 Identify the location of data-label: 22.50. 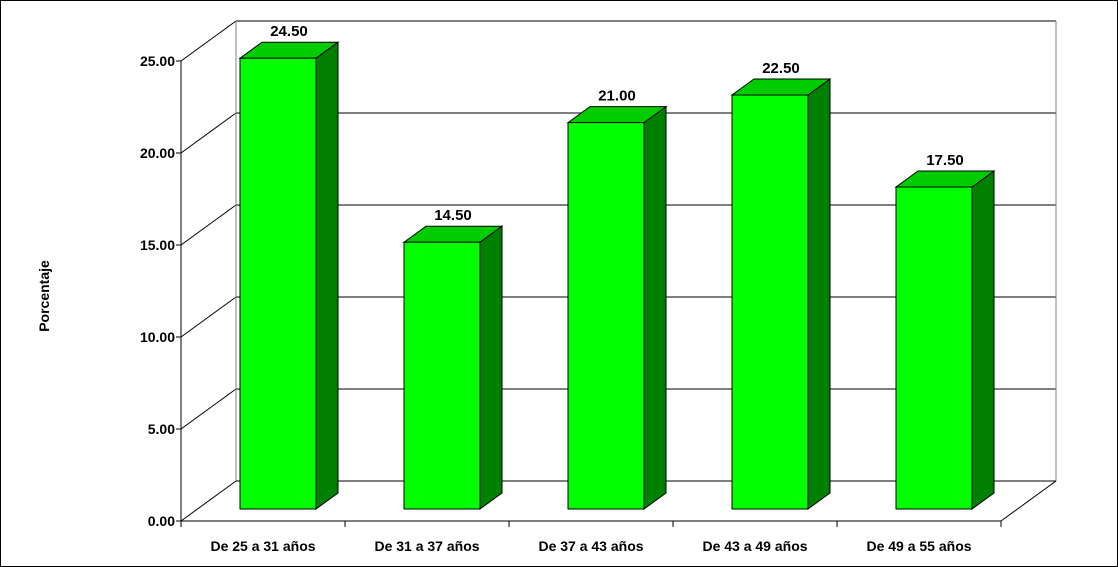
(781, 68).